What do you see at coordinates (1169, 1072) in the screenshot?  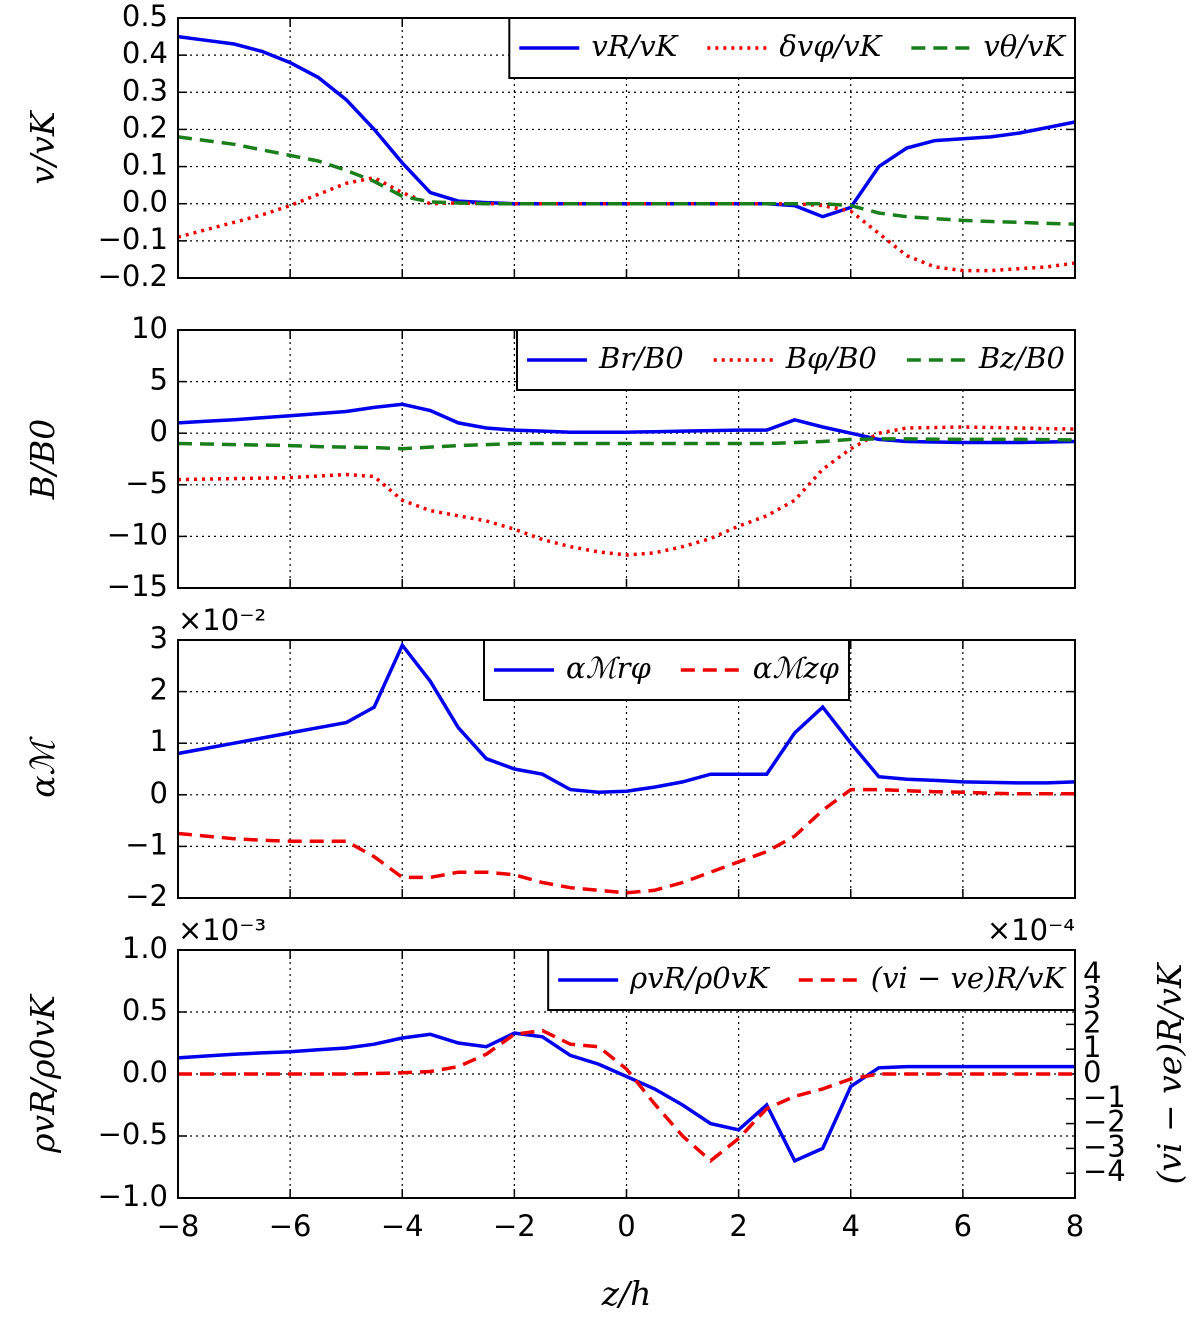 I see `y2-axis-label: (vi − ve)R/vK` at bounding box center [1169, 1072].